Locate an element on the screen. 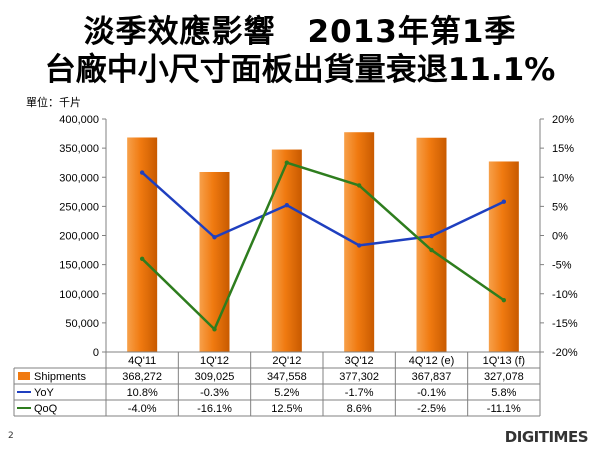  table-cell-value: 377,302 is located at coordinates (359, 377).